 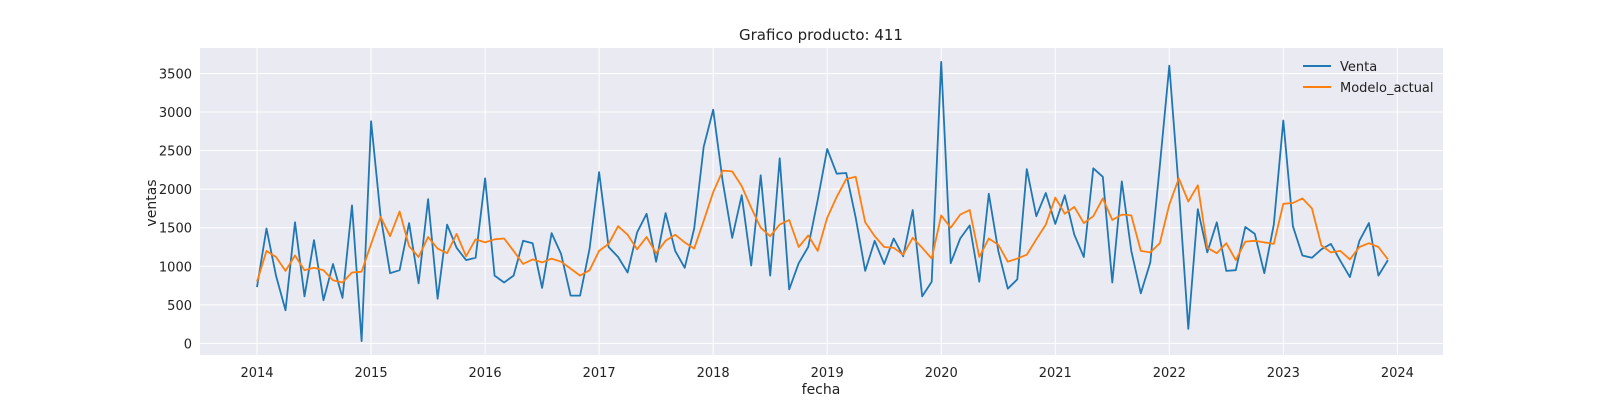 What do you see at coordinates (175, 209) in the screenshot?
I see `y-axis: 0 500 1000 1500 2000 2500 3000 3500` at bounding box center [175, 209].